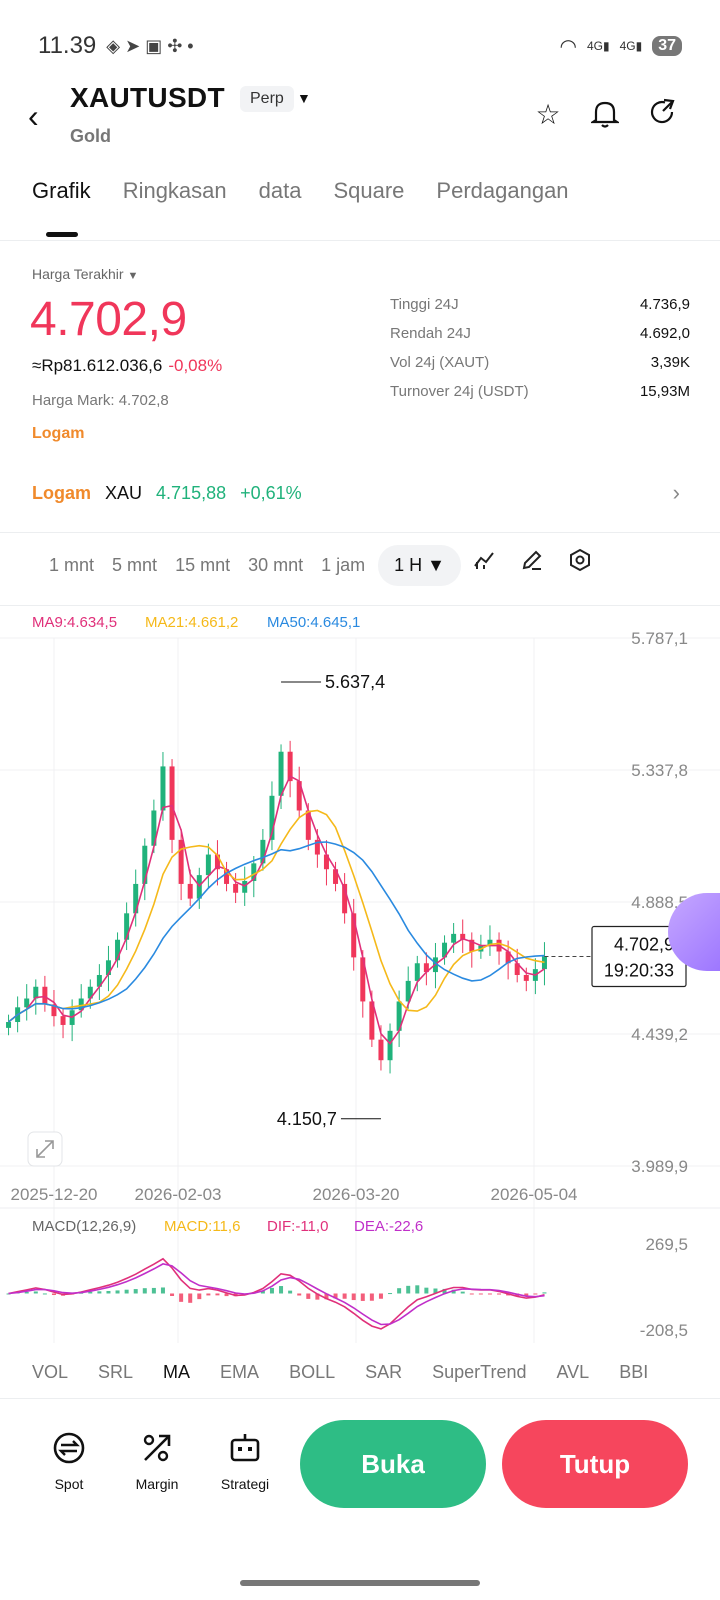  What do you see at coordinates (312, 1371) in the screenshot?
I see `indicator-boll: BOLL` at bounding box center [312, 1371].